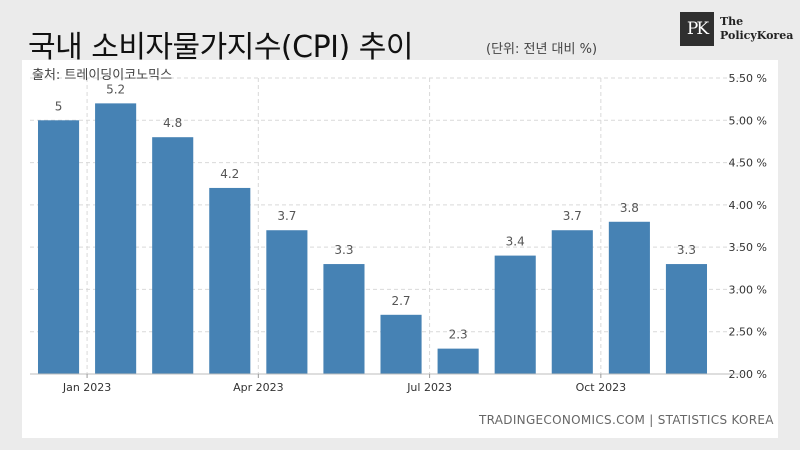 This screenshot has height=450, width=800. Describe the element at coordinates (115, 89) in the screenshot. I see `data-label: 5.2` at that location.